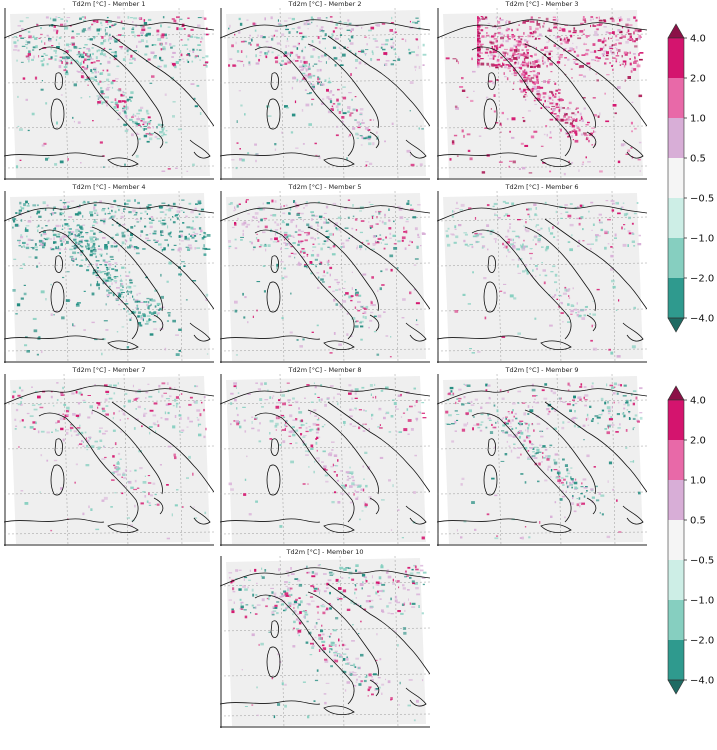  I want to click on map-panel-1: Td2m [°C] - Member 1, so click(109, 90).